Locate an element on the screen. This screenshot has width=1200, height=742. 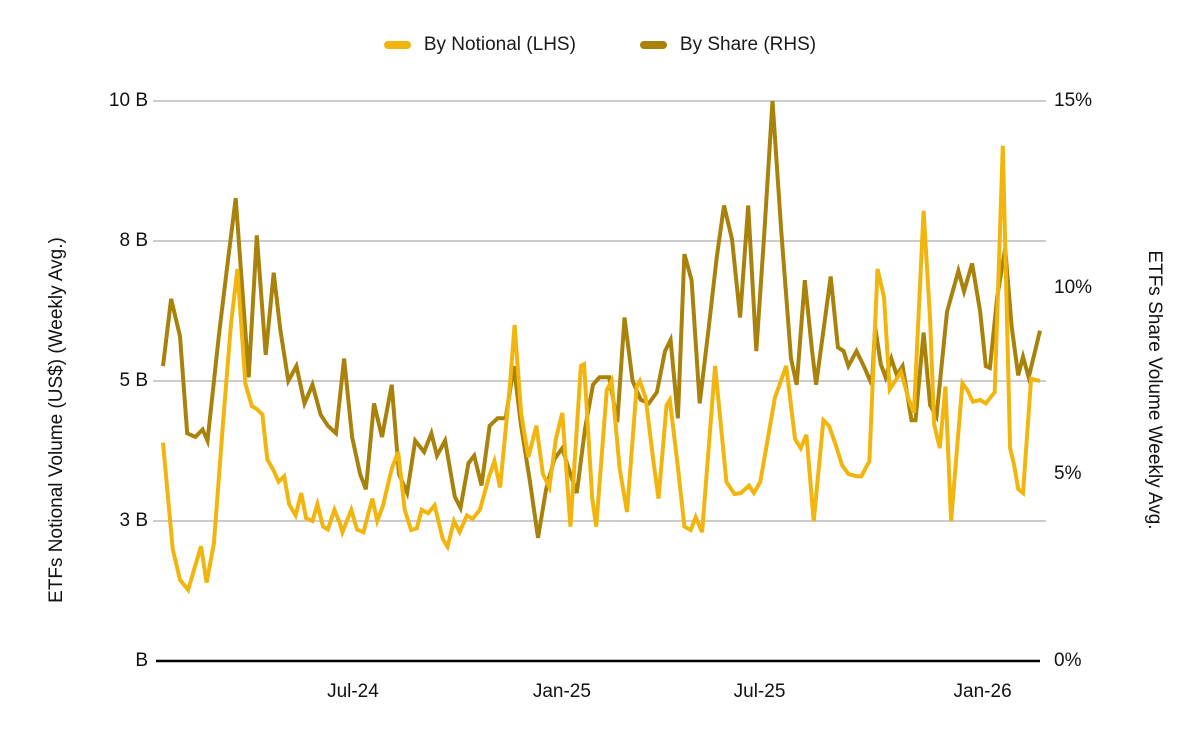
right-axis-tick-15%: 15% is located at coordinates (1073, 100).